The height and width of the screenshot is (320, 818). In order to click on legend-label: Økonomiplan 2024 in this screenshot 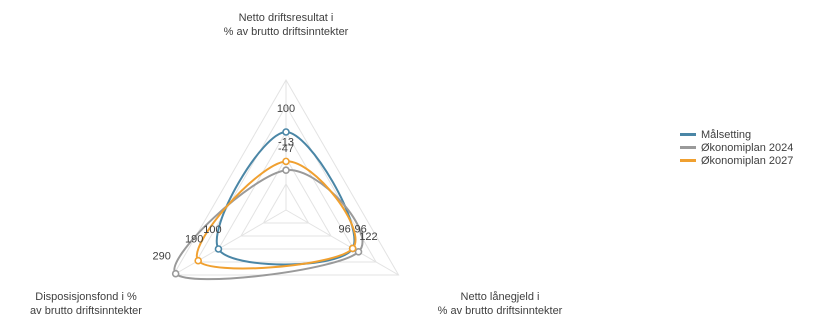, I will do `click(747, 147)`.